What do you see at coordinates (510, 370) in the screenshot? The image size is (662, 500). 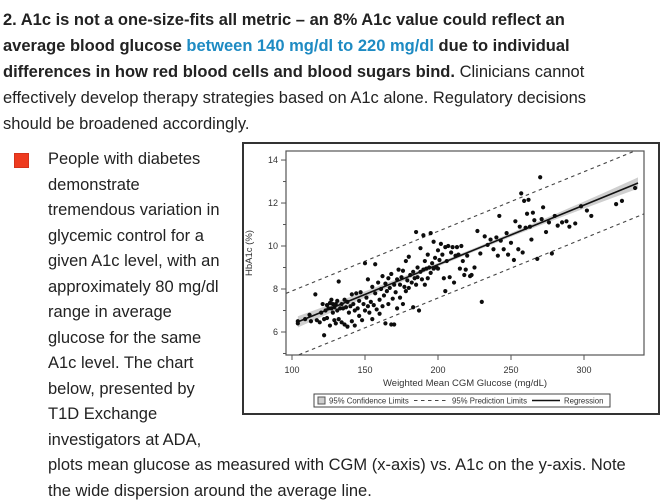 I see `x-tick-label: 250` at bounding box center [510, 370].